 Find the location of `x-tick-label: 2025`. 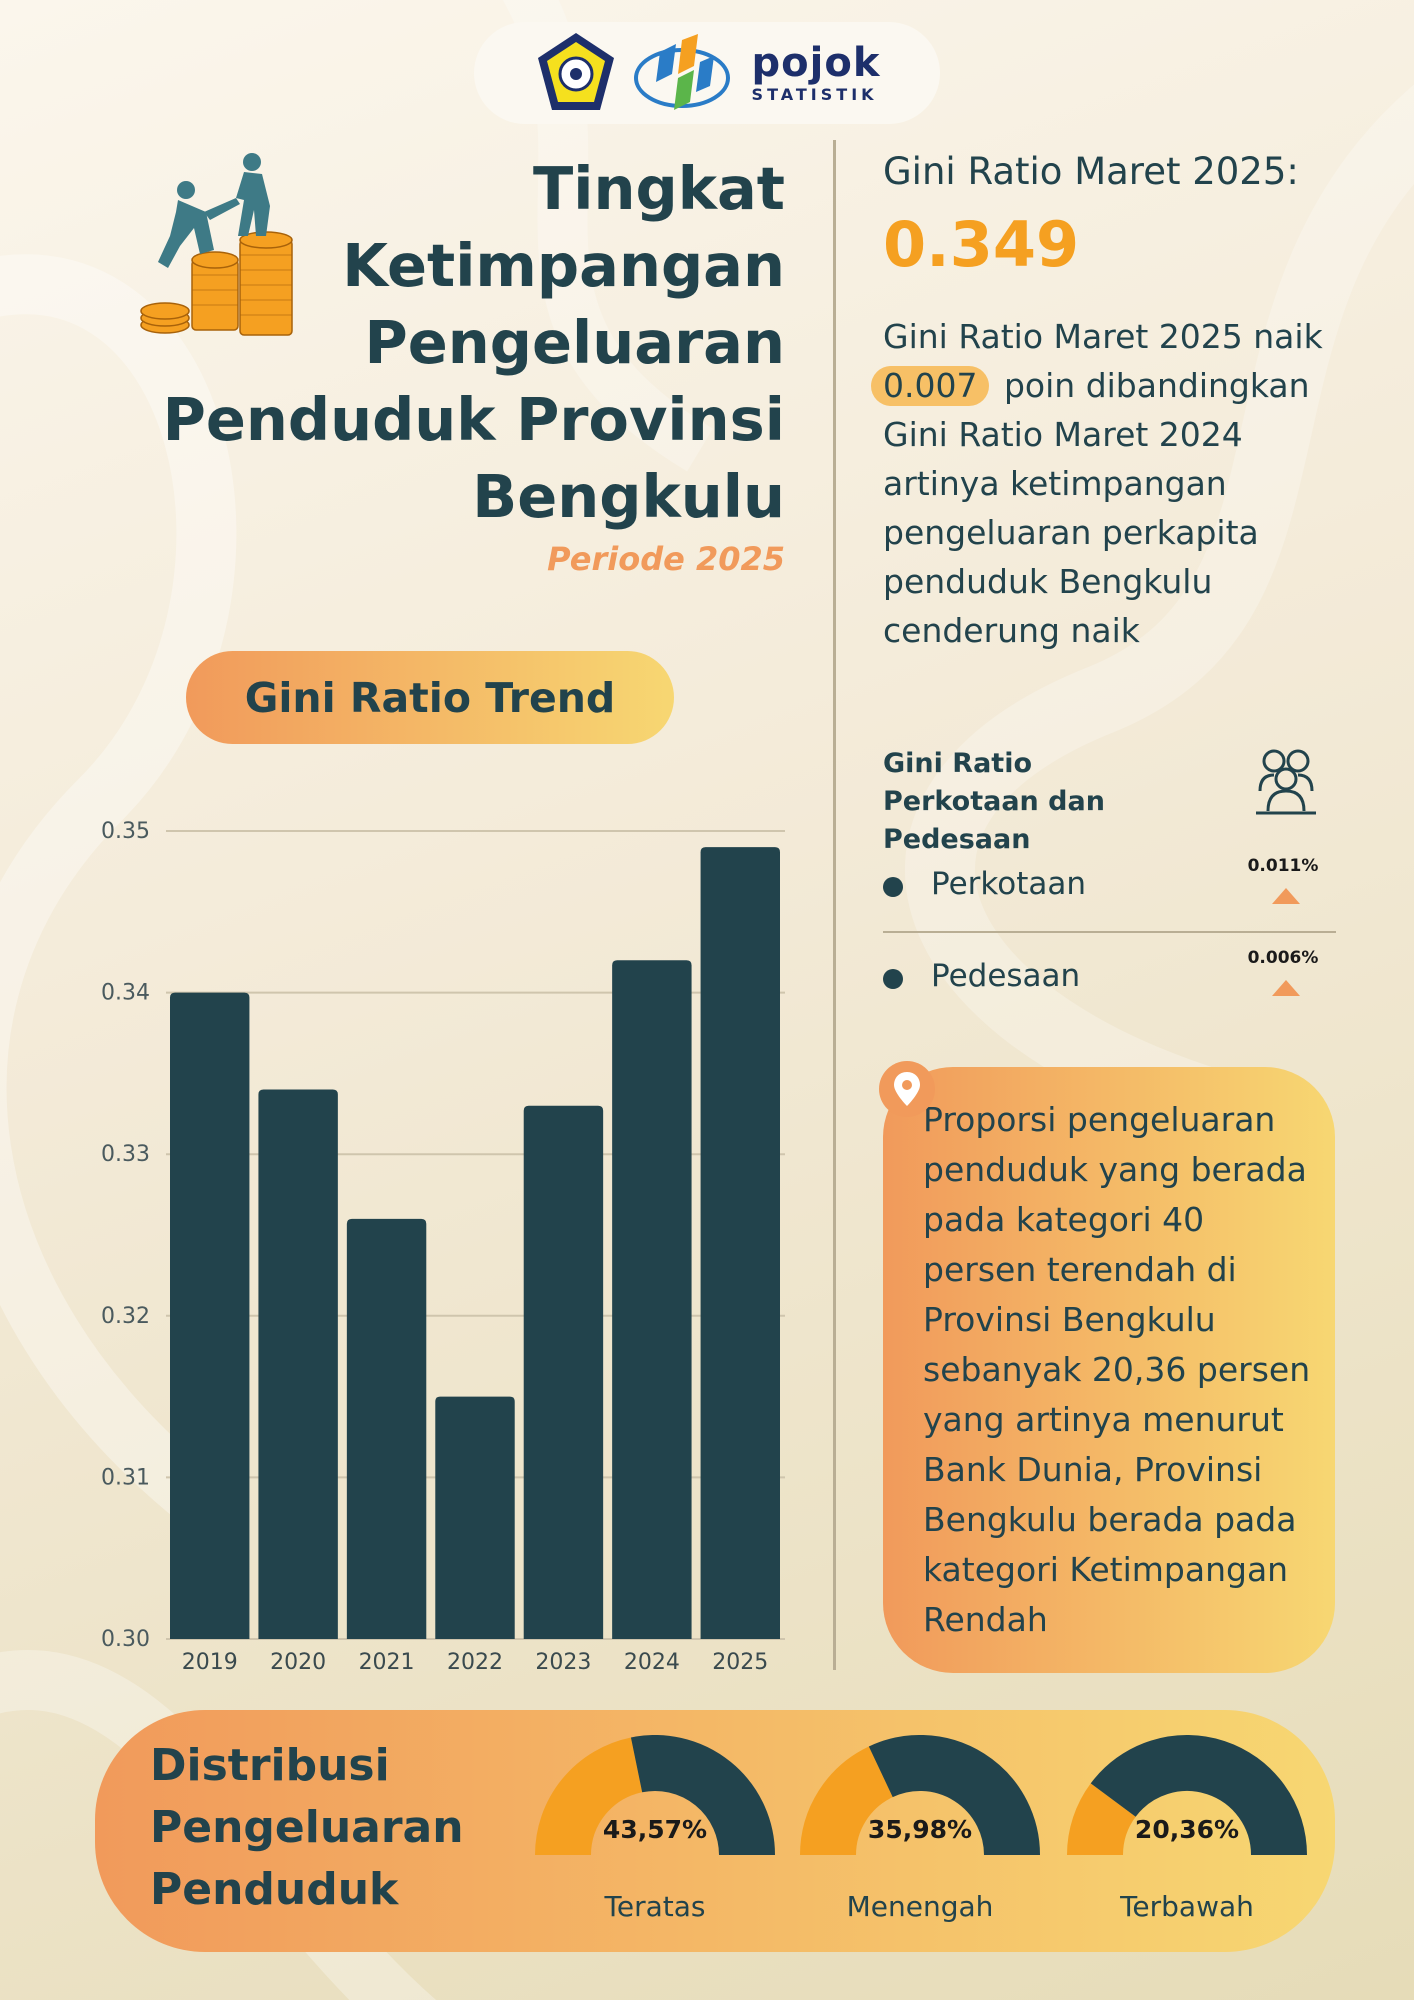

x-tick-label: 2025 is located at coordinates (740, 1662).